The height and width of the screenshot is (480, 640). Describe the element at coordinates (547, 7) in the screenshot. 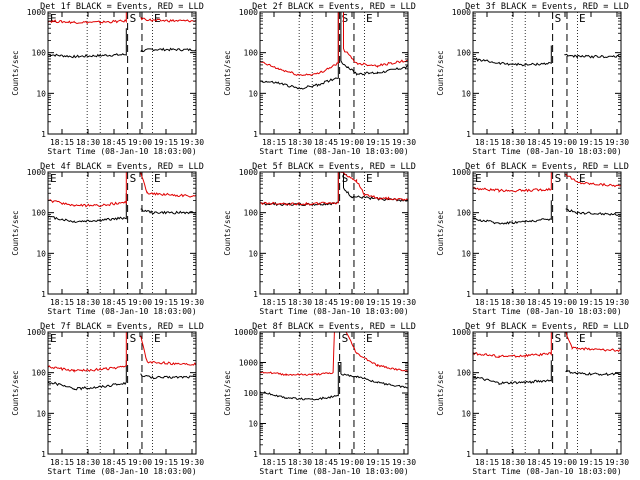

I see `panel-title: Det 3f BLACK = Events, RED = LLD` at that location.